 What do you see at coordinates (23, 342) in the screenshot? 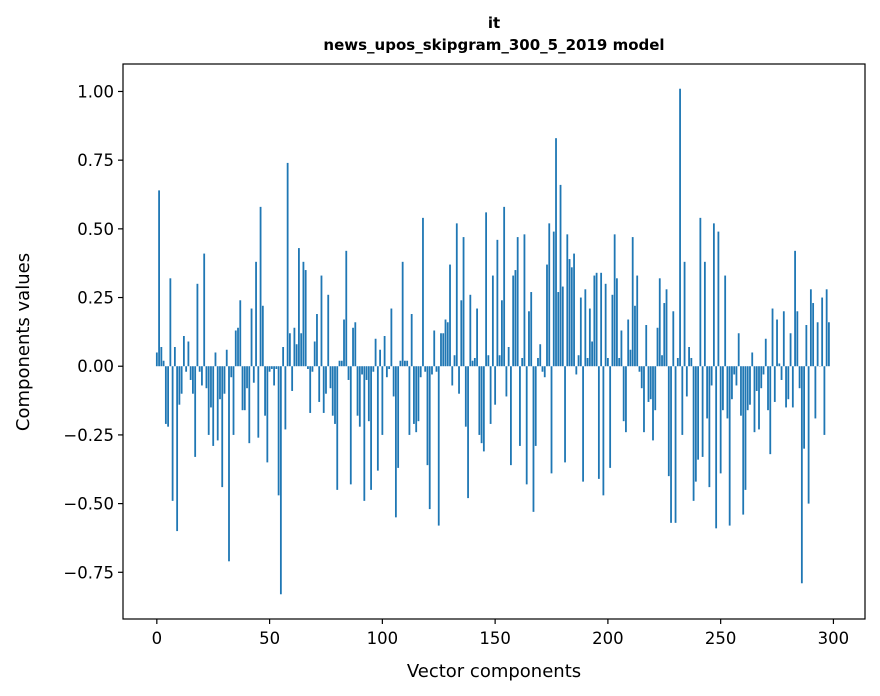
I see `y-axis-label: Components values` at bounding box center [23, 342].